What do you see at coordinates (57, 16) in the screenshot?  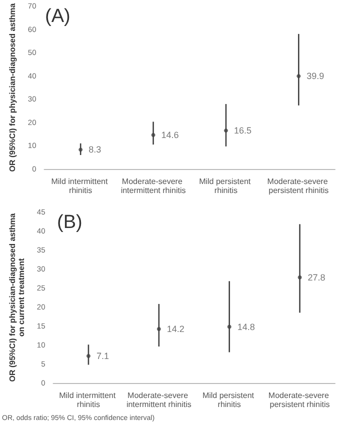 I see `chart-title: (A)` at bounding box center [57, 16].